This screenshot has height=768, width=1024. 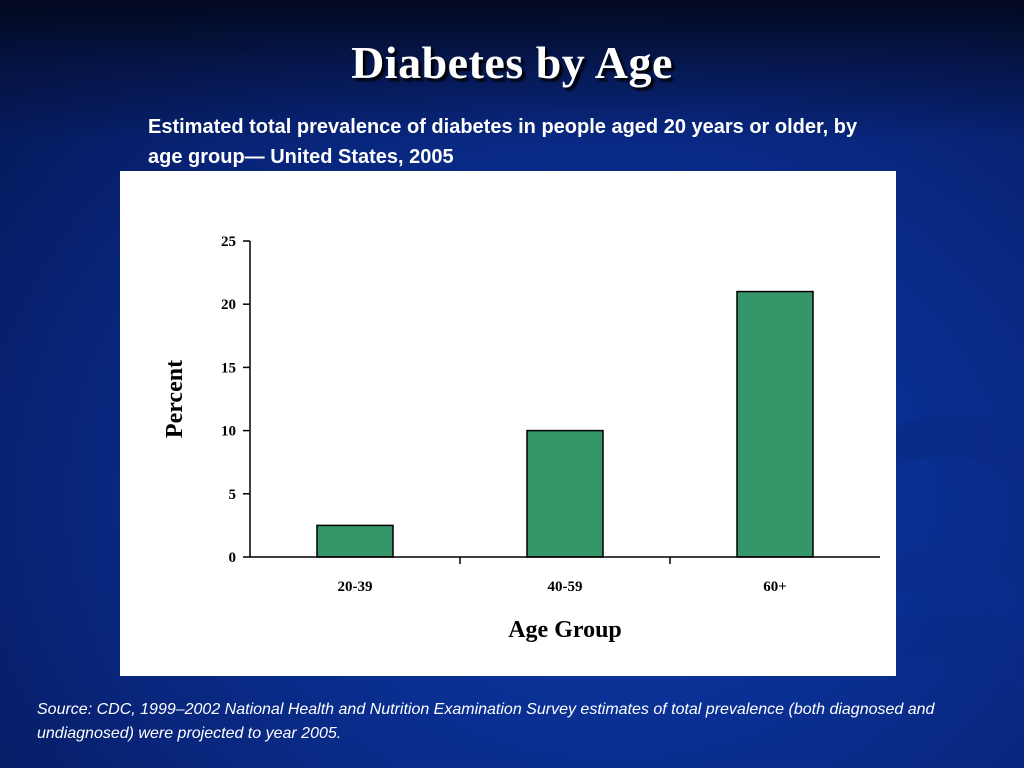 I want to click on y-axis-ticks: 0 5 10 15 20 25, so click(x=235, y=400).